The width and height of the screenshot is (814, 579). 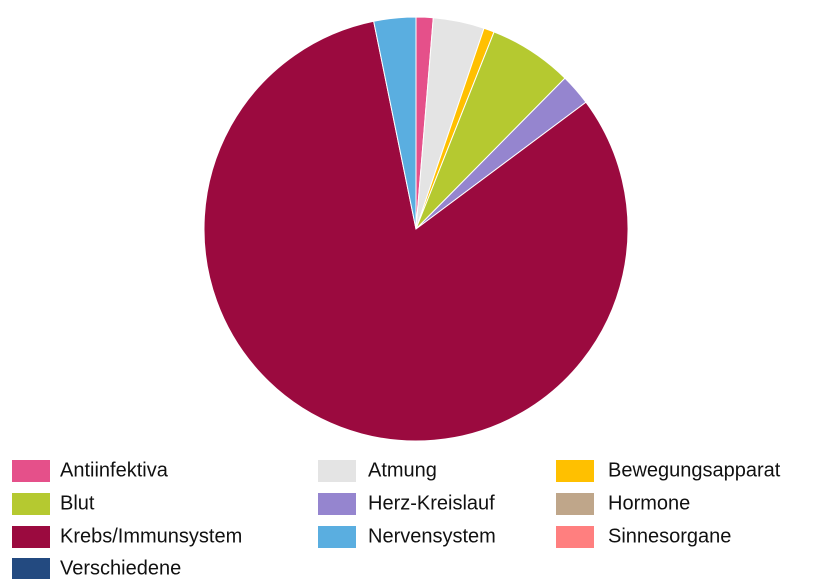 What do you see at coordinates (649, 503) in the screenshot?
I see `legend-label: Hormone` at bounding box center [649, 503].